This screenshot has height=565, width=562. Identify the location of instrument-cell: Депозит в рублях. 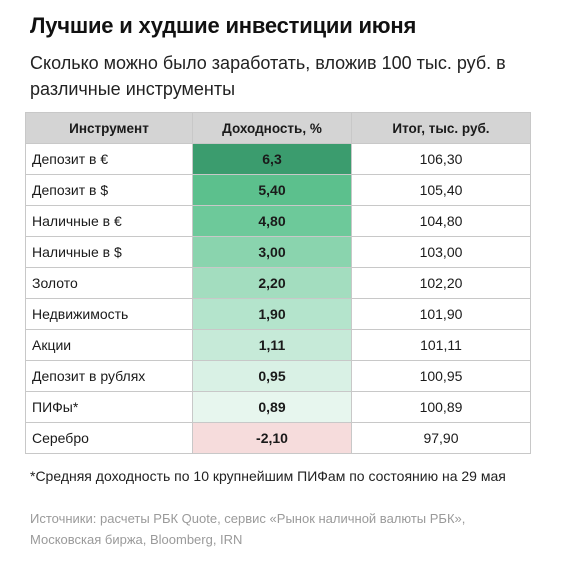
(109, 376).